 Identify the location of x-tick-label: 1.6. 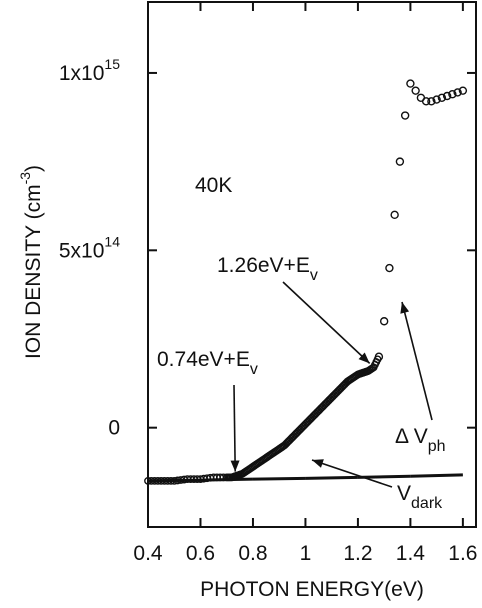
(462, 553).